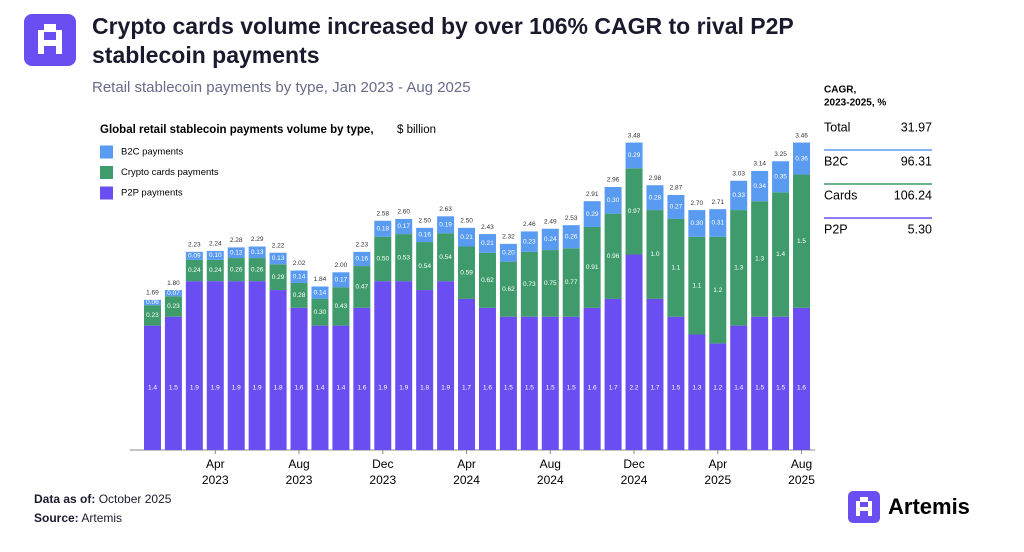  I want to click on data-label: 0.73, so click(529, 284).